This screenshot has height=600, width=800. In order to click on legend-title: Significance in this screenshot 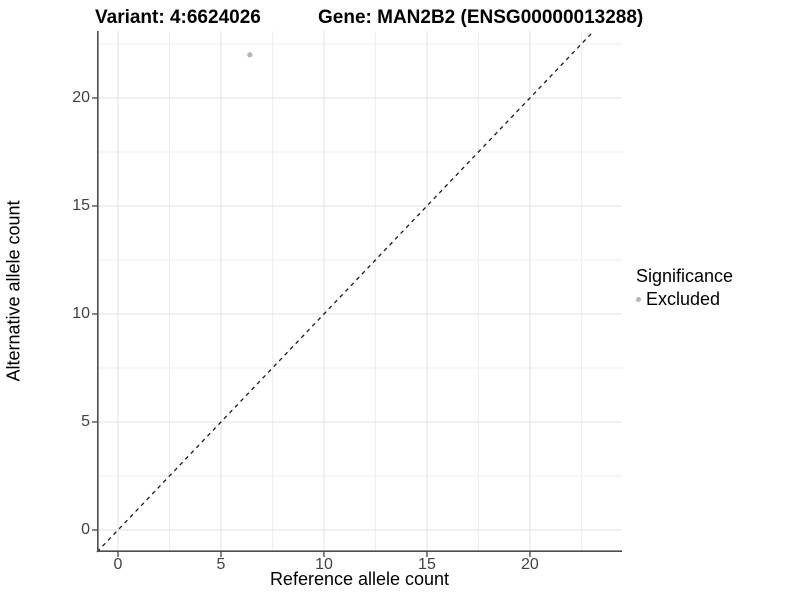, I will do `click(685, 276)`.